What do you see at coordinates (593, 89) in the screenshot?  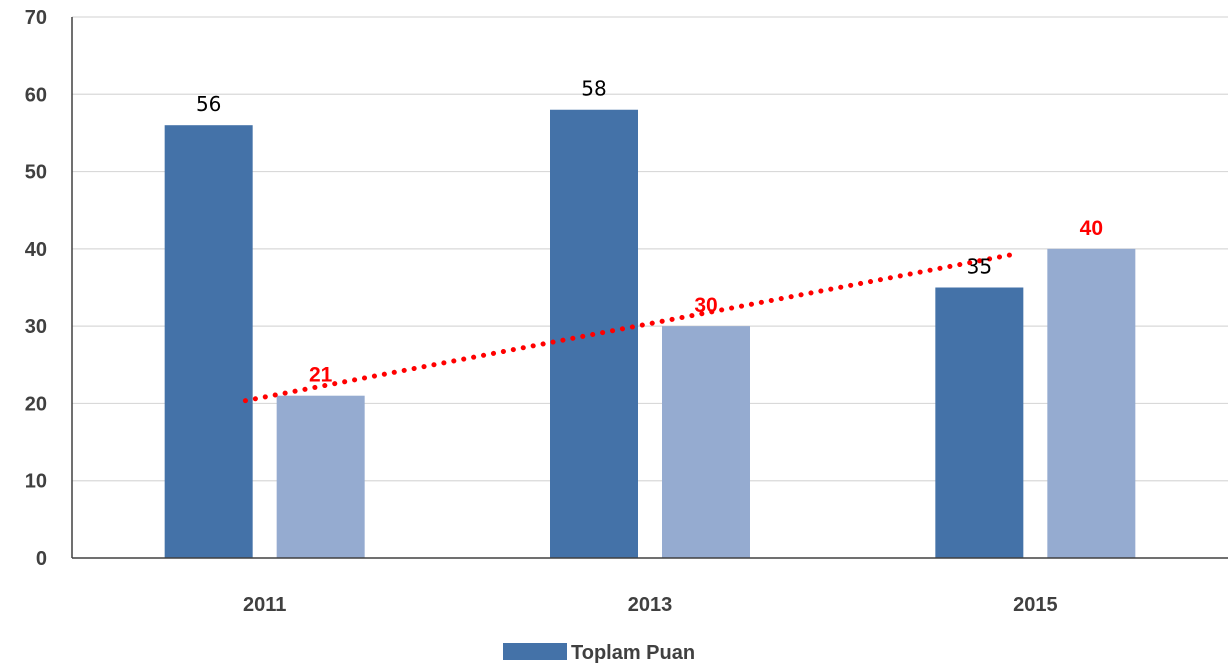 I see `data-label-s0-2013: 58` at bounding box center [593, 89].